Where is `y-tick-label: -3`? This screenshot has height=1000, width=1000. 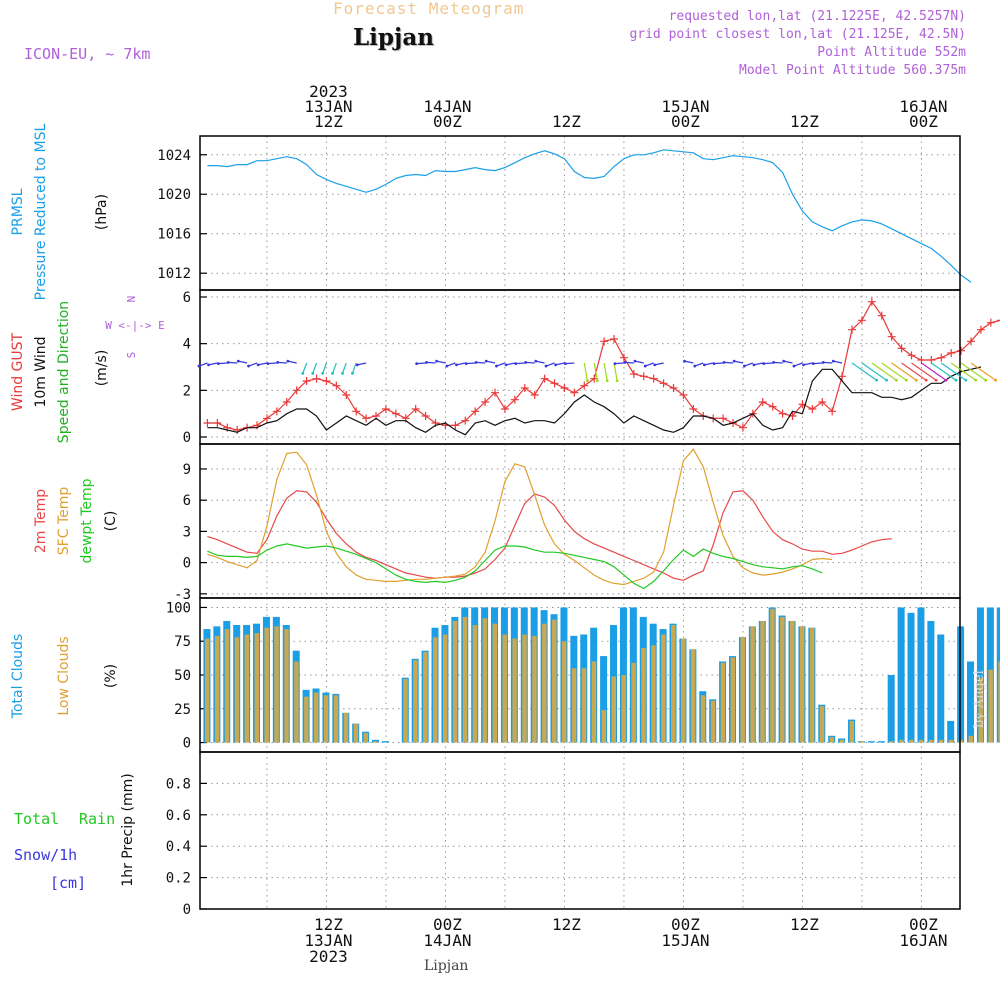
y-tick-label: -3 is located at coordinates (182, 595).